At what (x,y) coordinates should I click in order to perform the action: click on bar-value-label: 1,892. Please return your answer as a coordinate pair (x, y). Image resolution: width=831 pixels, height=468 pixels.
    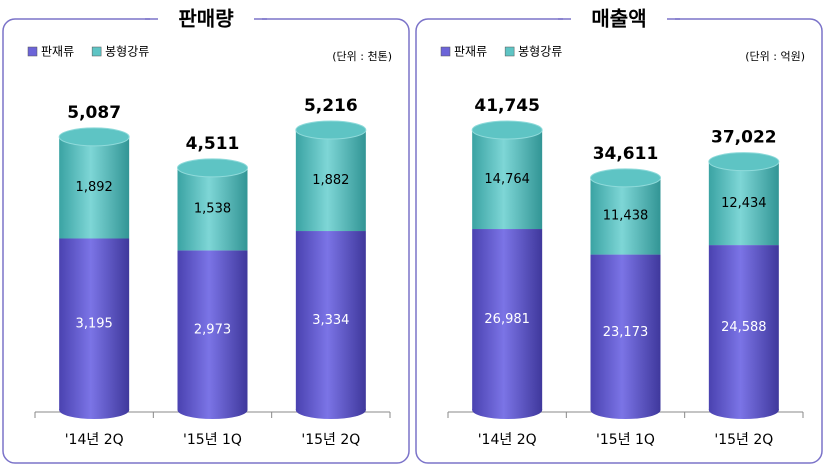
    Looking at the image, I should click on (94, 187).